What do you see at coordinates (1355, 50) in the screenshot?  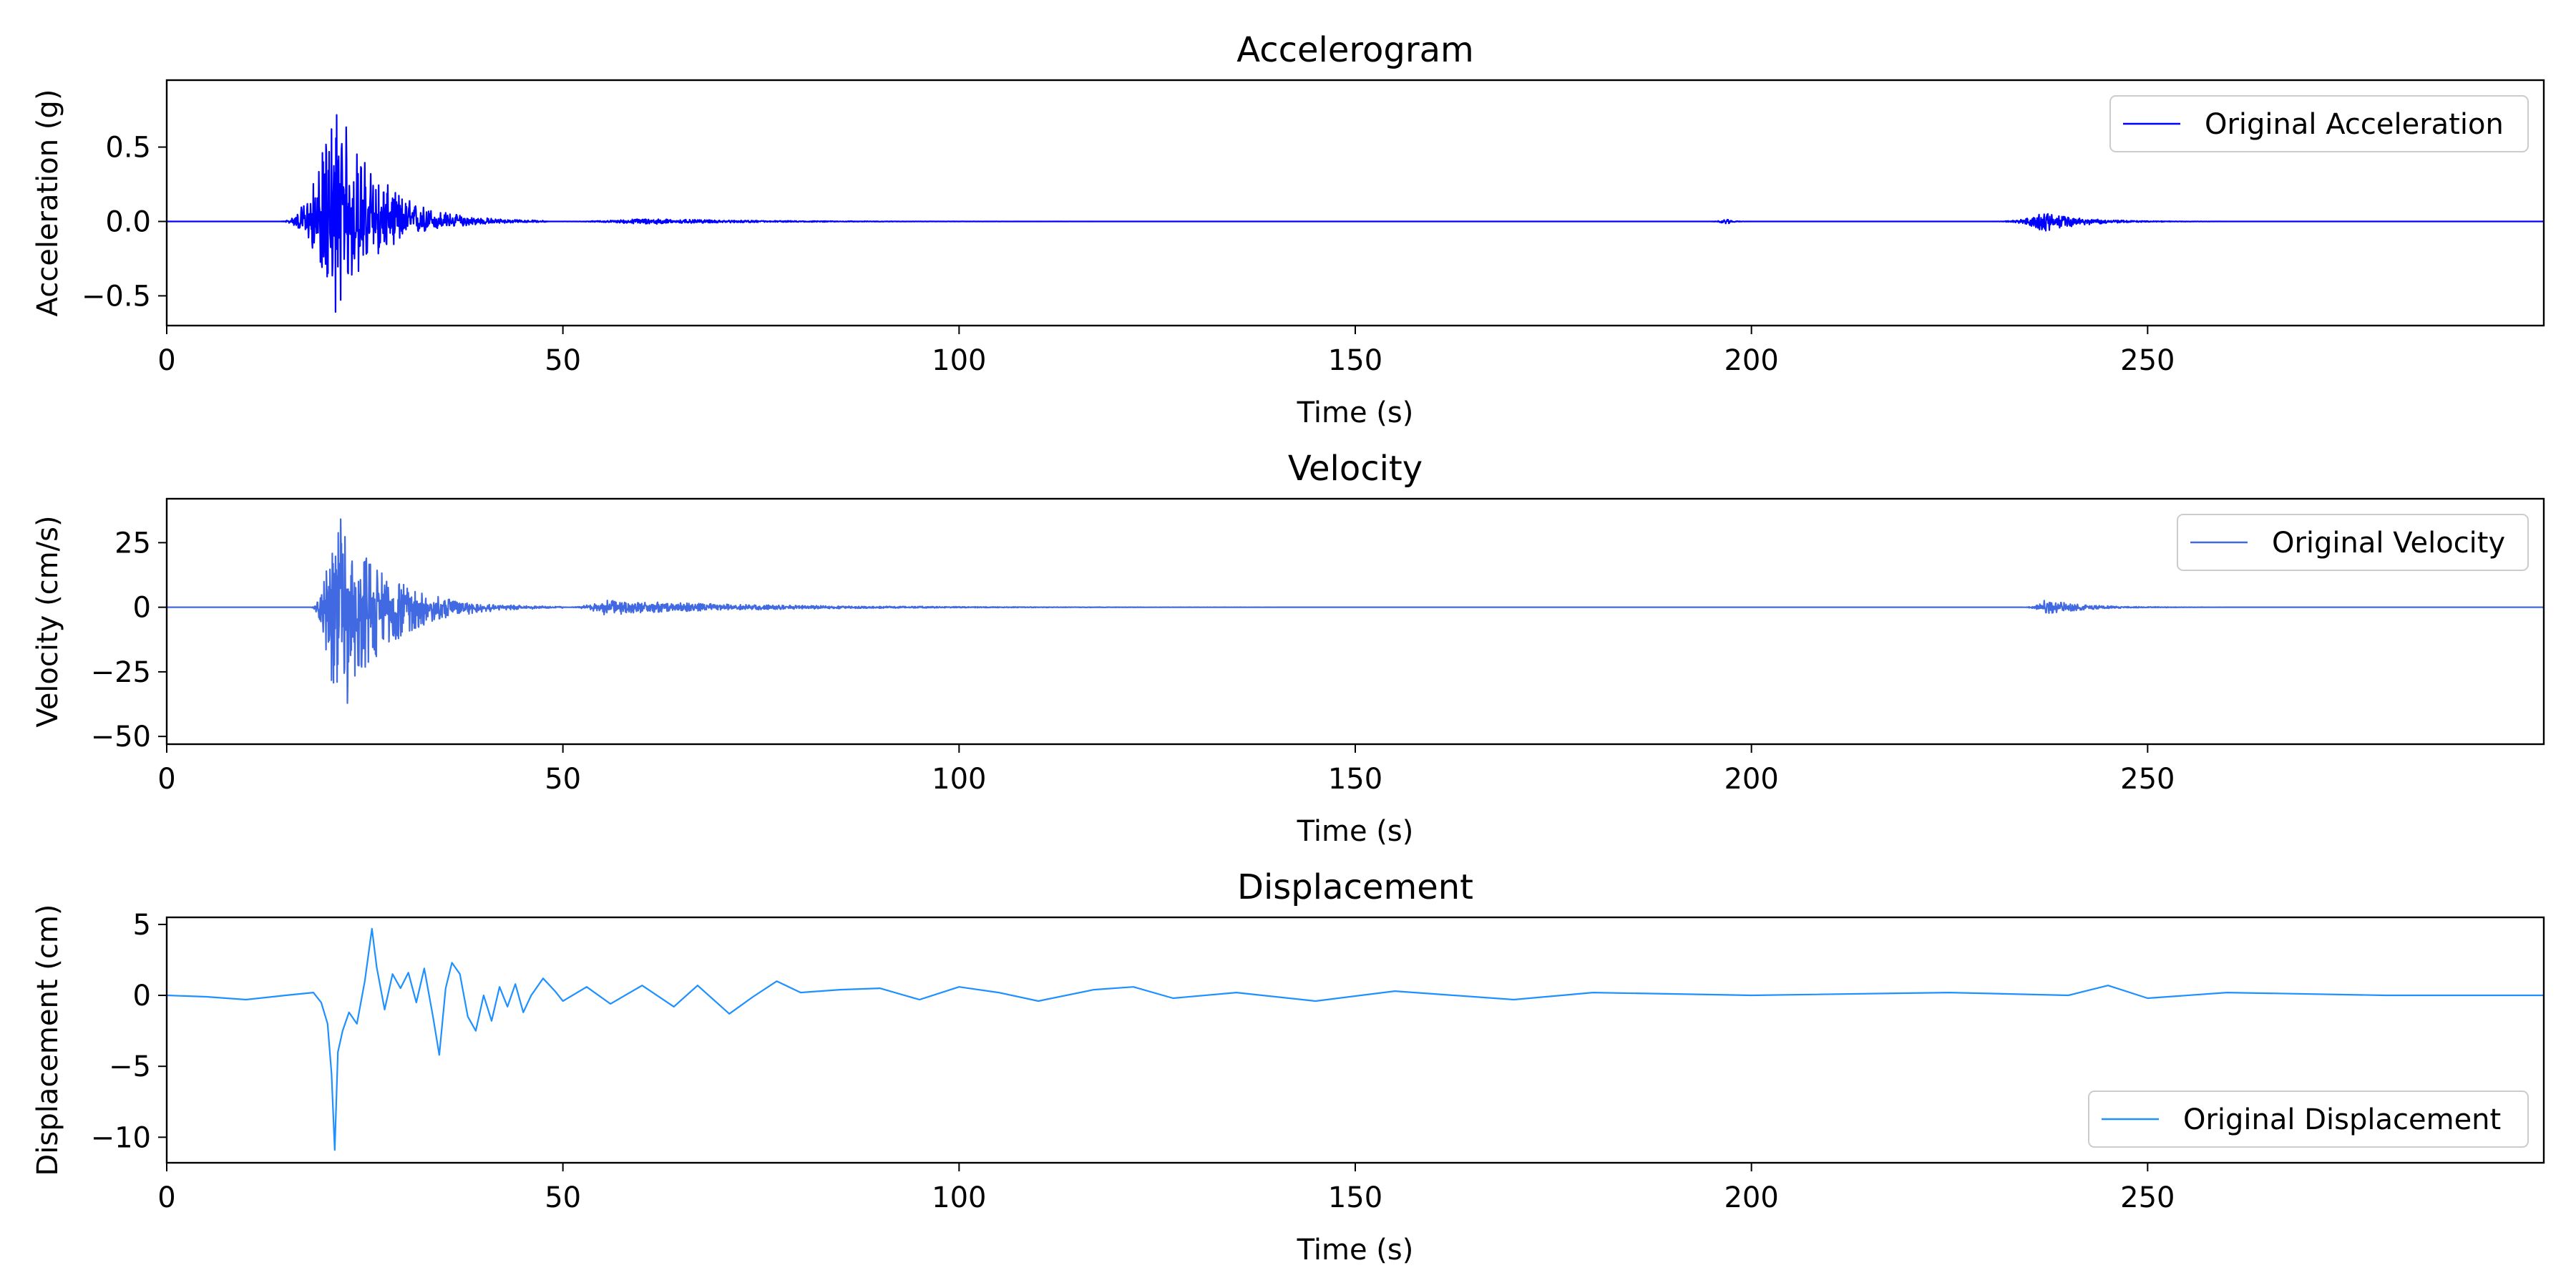 I see `subplot-title: Accelerogram` at bounding box center [1355, 50].